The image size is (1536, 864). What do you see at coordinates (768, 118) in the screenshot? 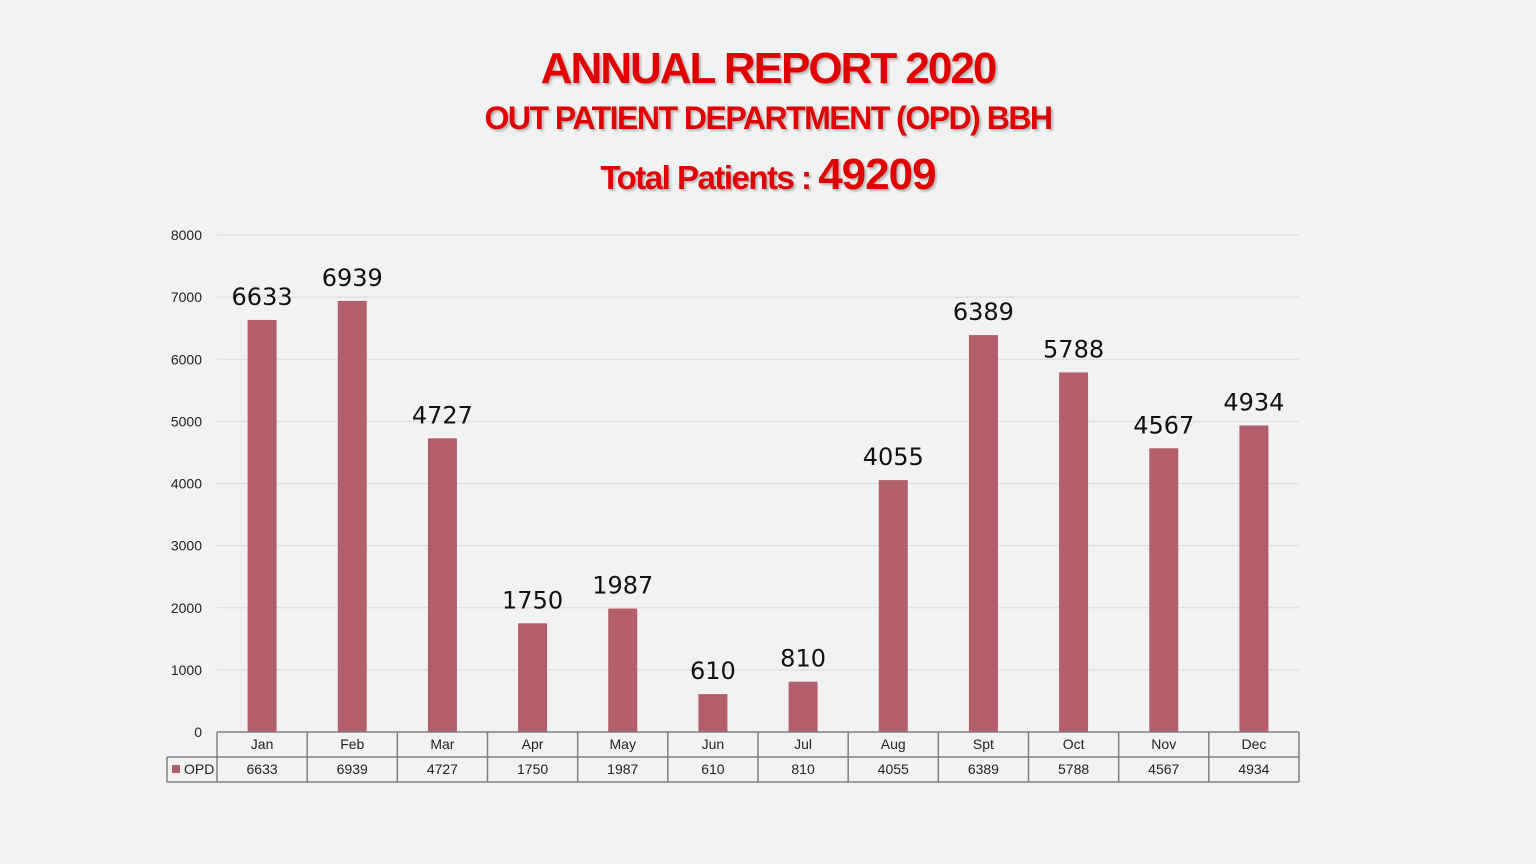
I see `chart-subtitle: OUT PATIENT DEPARTMENT (OPD) BBH` at bounding box center [768, 118].